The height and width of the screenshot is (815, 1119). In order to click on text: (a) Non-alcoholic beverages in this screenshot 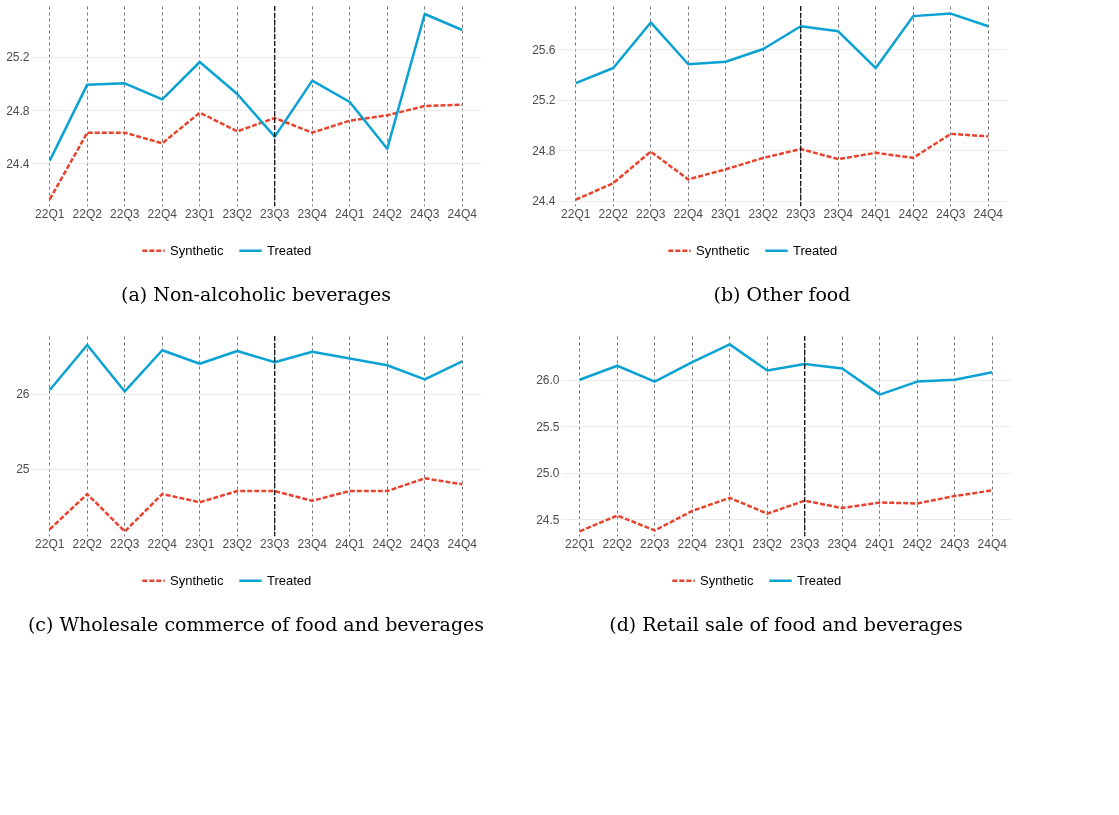, I will do `click(256, 294)`.